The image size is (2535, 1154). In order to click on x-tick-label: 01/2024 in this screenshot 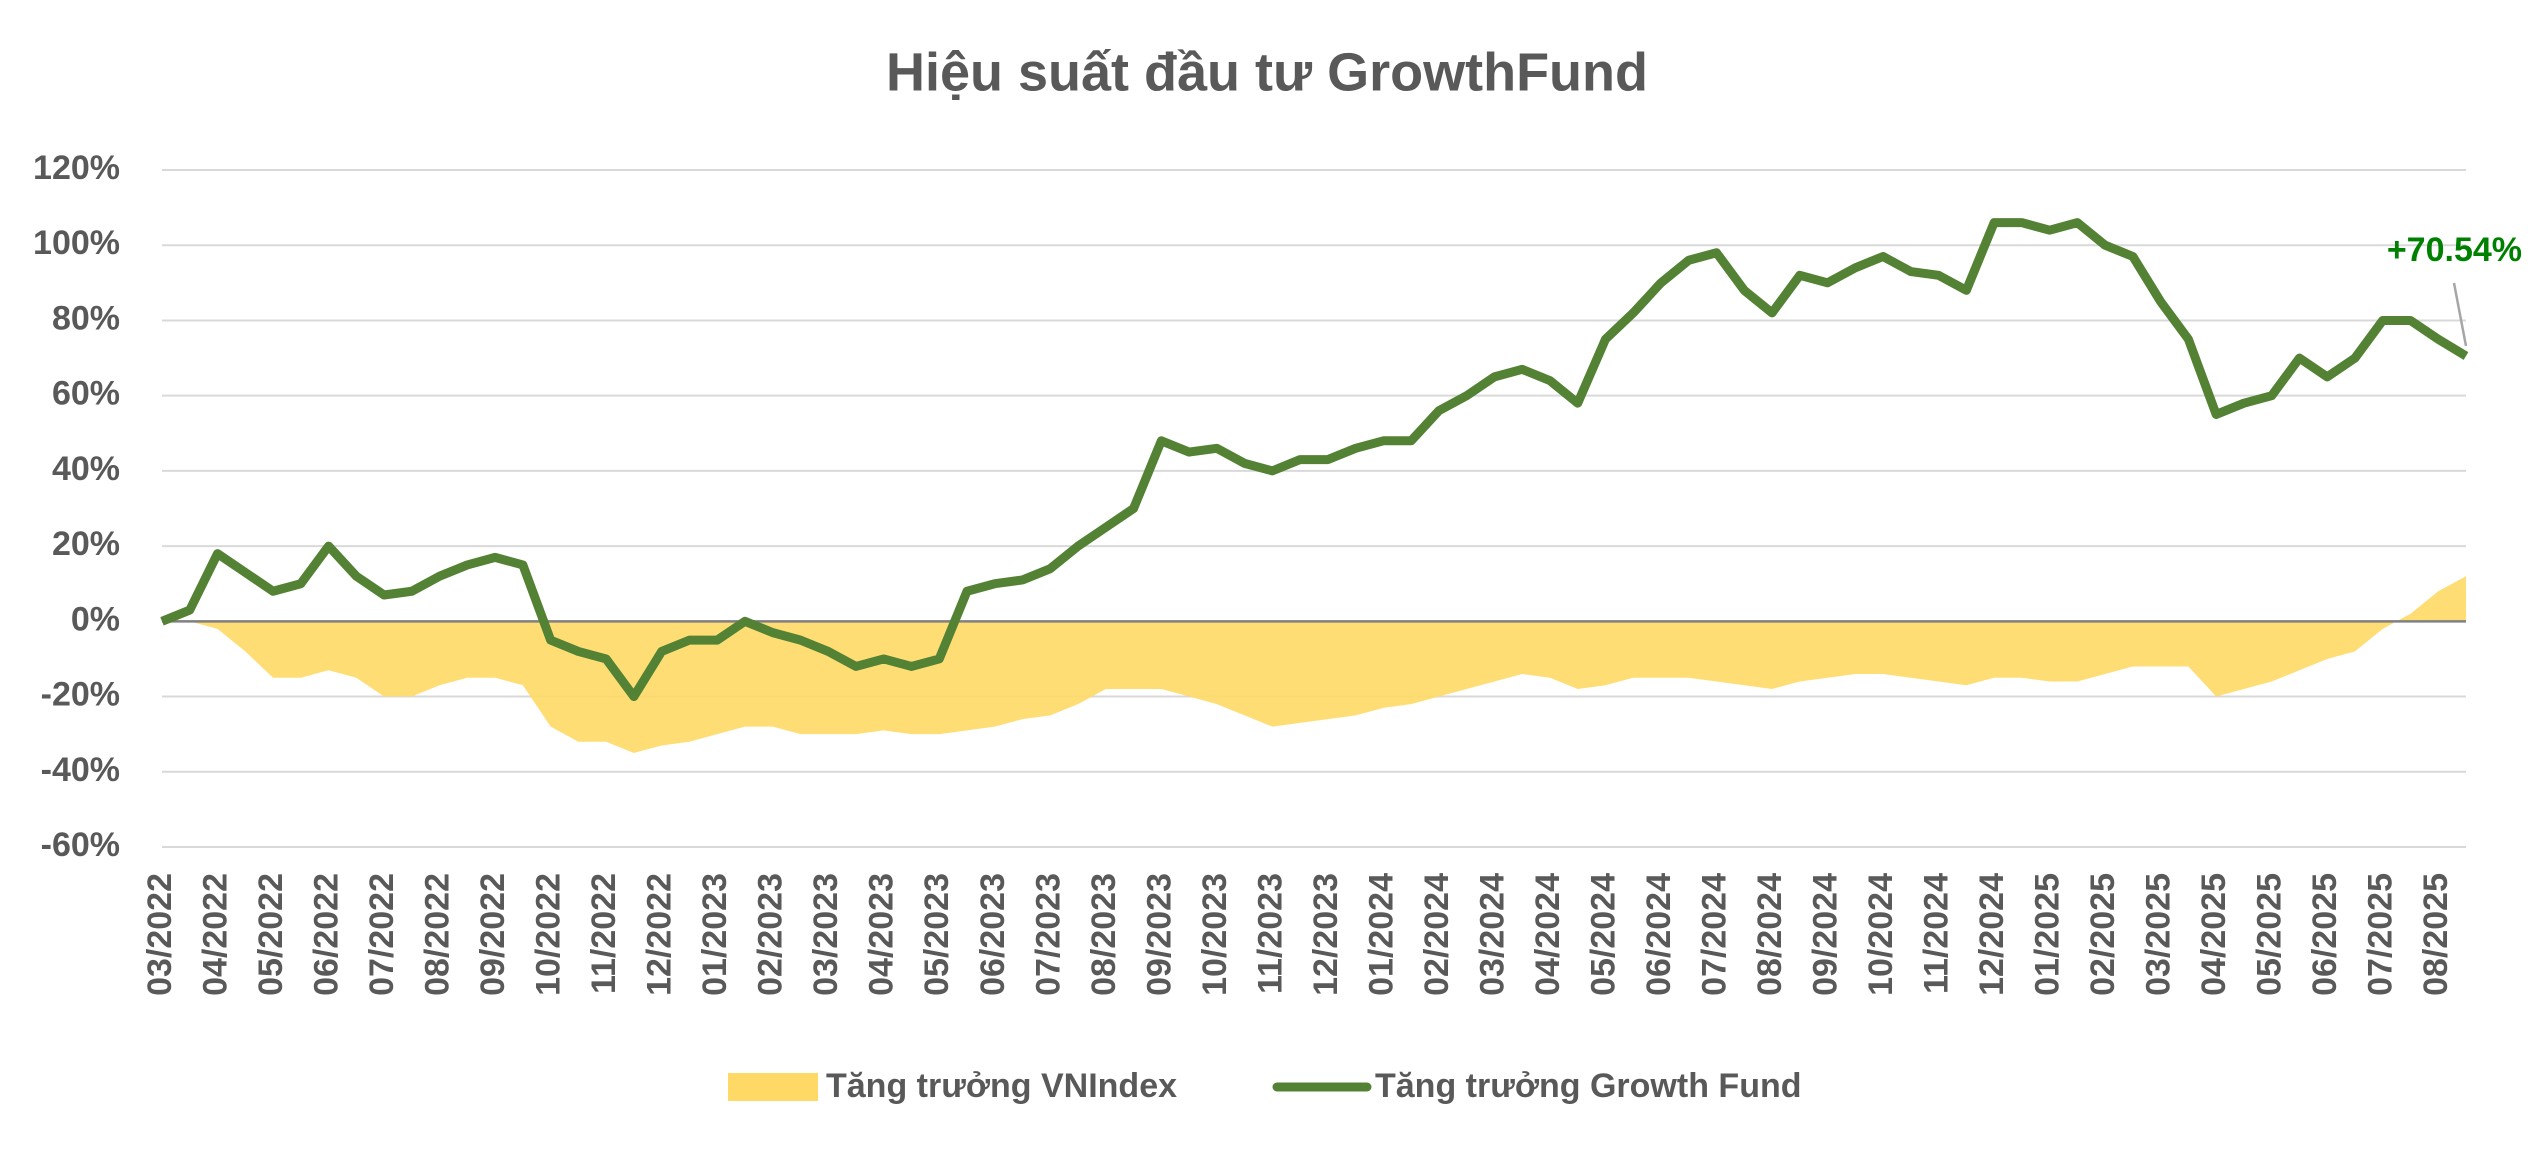, I will do `click(1381, 934)`.